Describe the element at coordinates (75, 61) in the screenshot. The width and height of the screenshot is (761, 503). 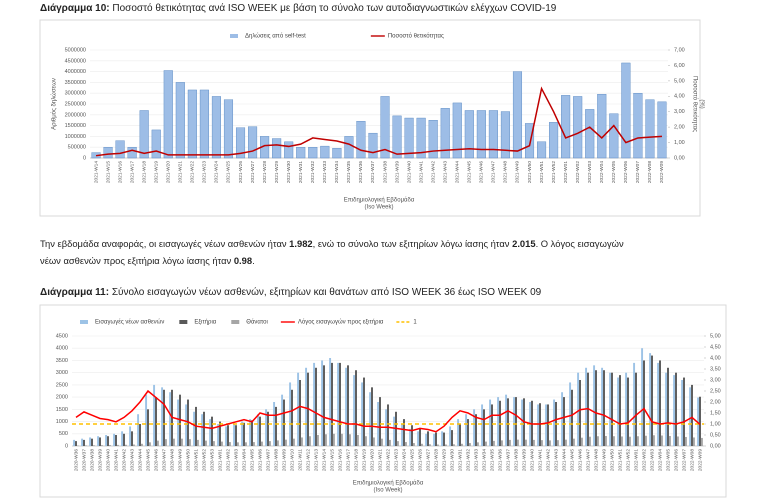
I see `y-tick-label: 4500000` at that location.